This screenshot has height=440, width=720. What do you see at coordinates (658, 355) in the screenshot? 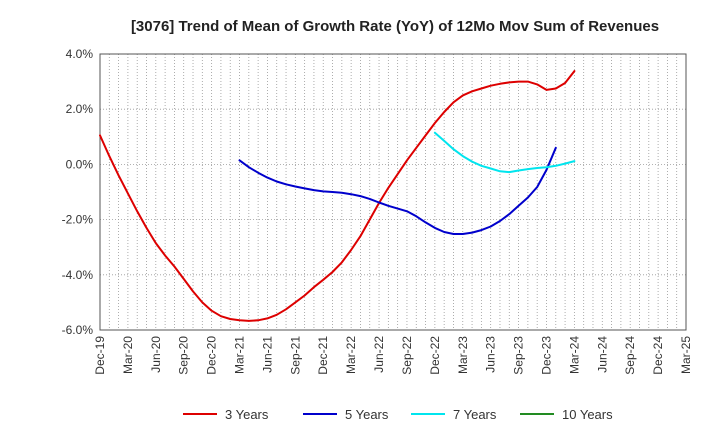
I see `x-tick-label: Dec-24` at bounding box center [658, 355].